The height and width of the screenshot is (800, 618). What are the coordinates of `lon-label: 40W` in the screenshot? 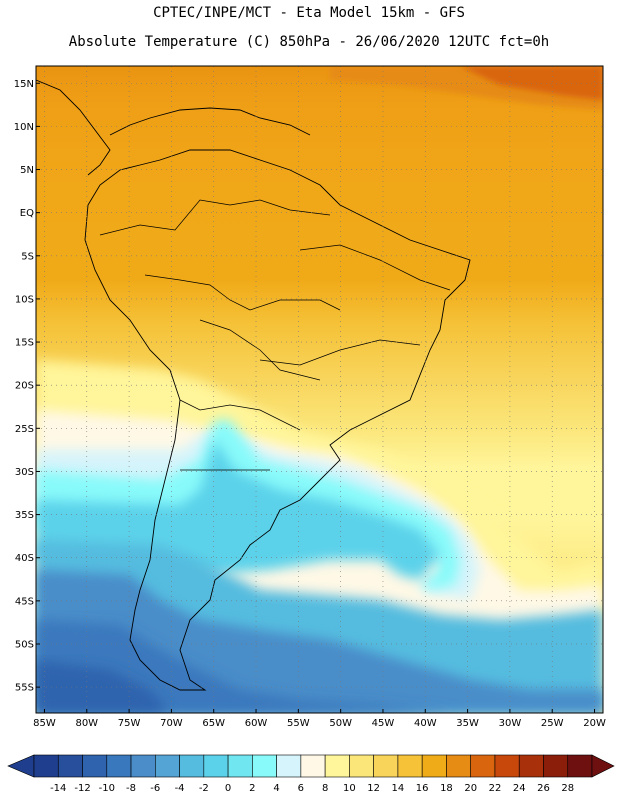 It's located at (425, 723).